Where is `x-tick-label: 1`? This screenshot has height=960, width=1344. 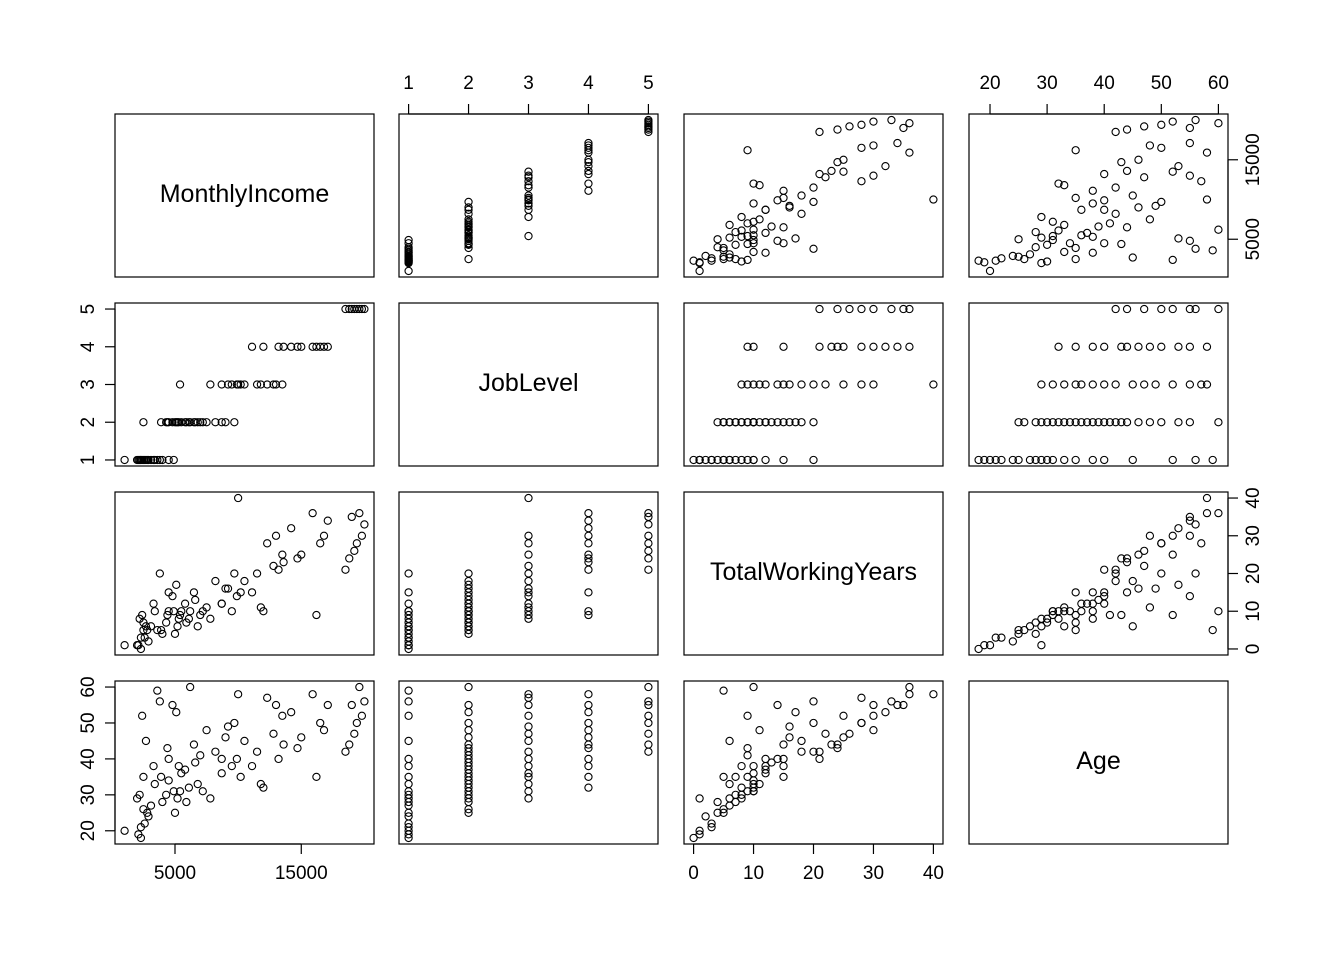
x-tick-label: 1 is located at coordinates (408, 83).